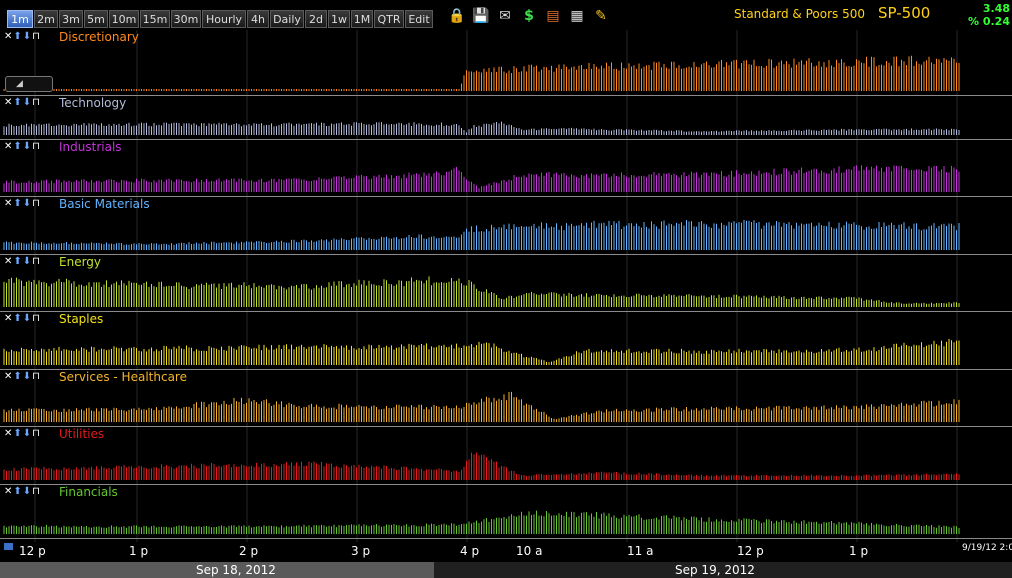 The height and width of the screenshot is (578, 1012). What do you see at coordinates (29, 84) in the screenshot?
I see `scroll-handle: ◢` at bounding box center [29, 84].